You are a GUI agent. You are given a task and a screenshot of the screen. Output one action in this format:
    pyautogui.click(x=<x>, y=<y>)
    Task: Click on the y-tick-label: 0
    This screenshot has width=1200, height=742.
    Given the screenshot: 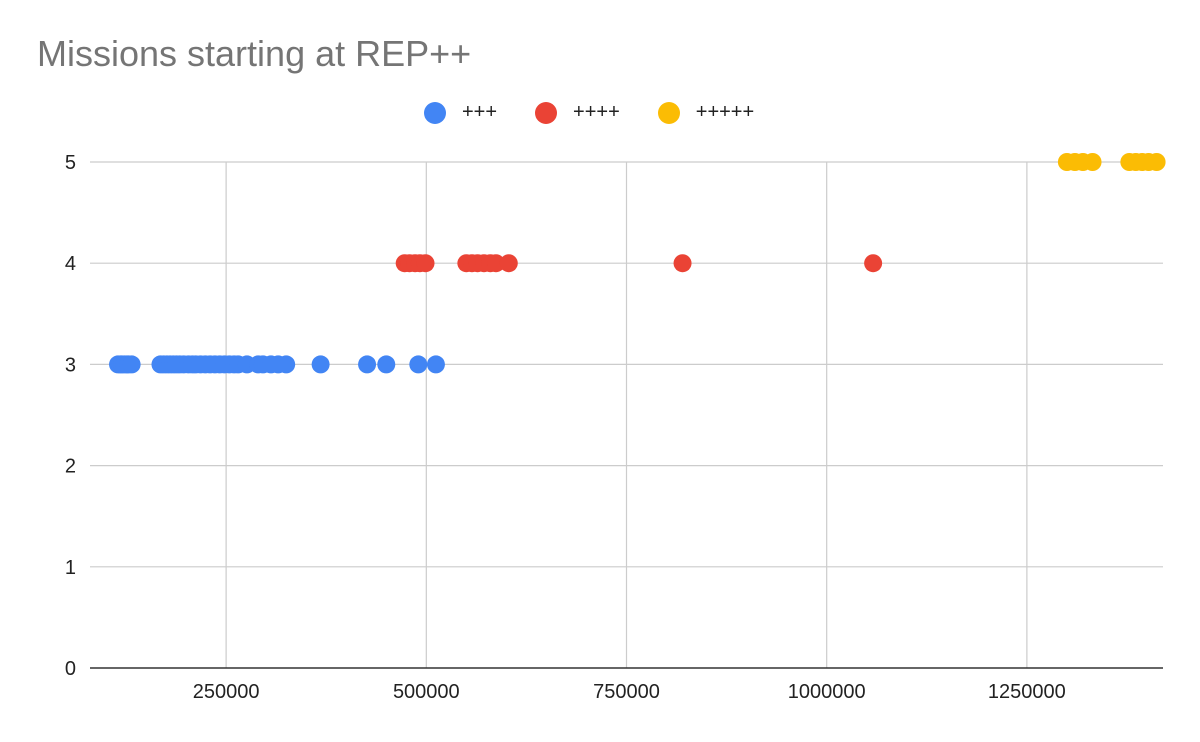 What is the action you would take?
    pyautogui.click(x=70, y=669)
    